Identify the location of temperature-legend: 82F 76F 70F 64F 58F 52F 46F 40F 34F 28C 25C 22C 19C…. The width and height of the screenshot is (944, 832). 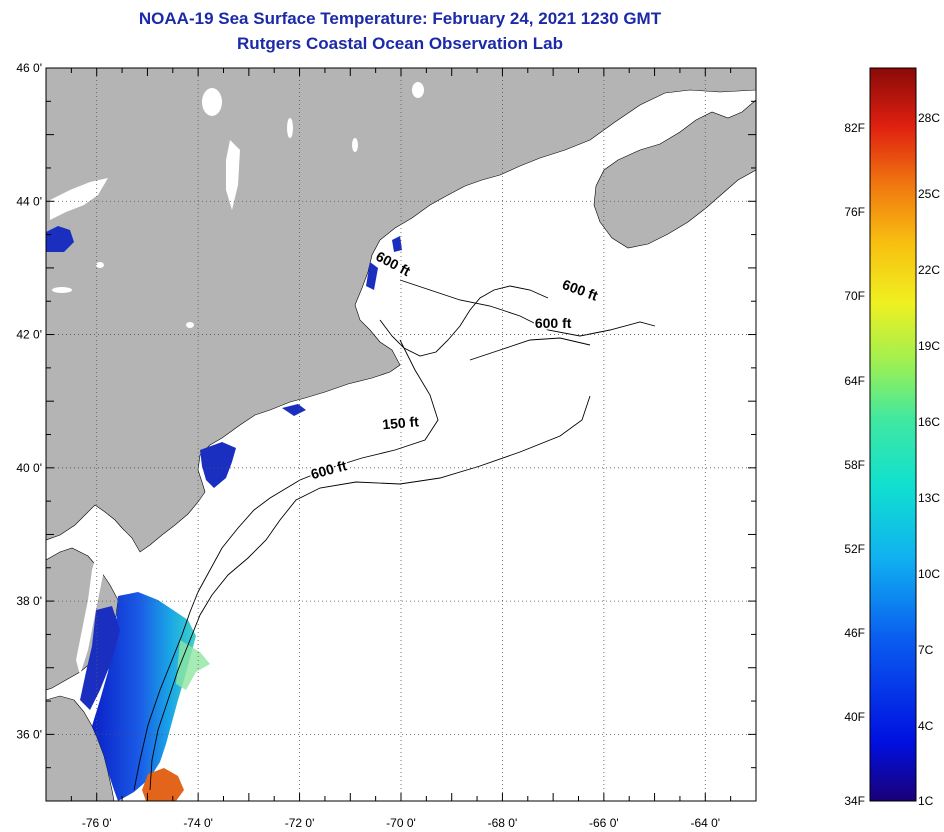
(892, 437).